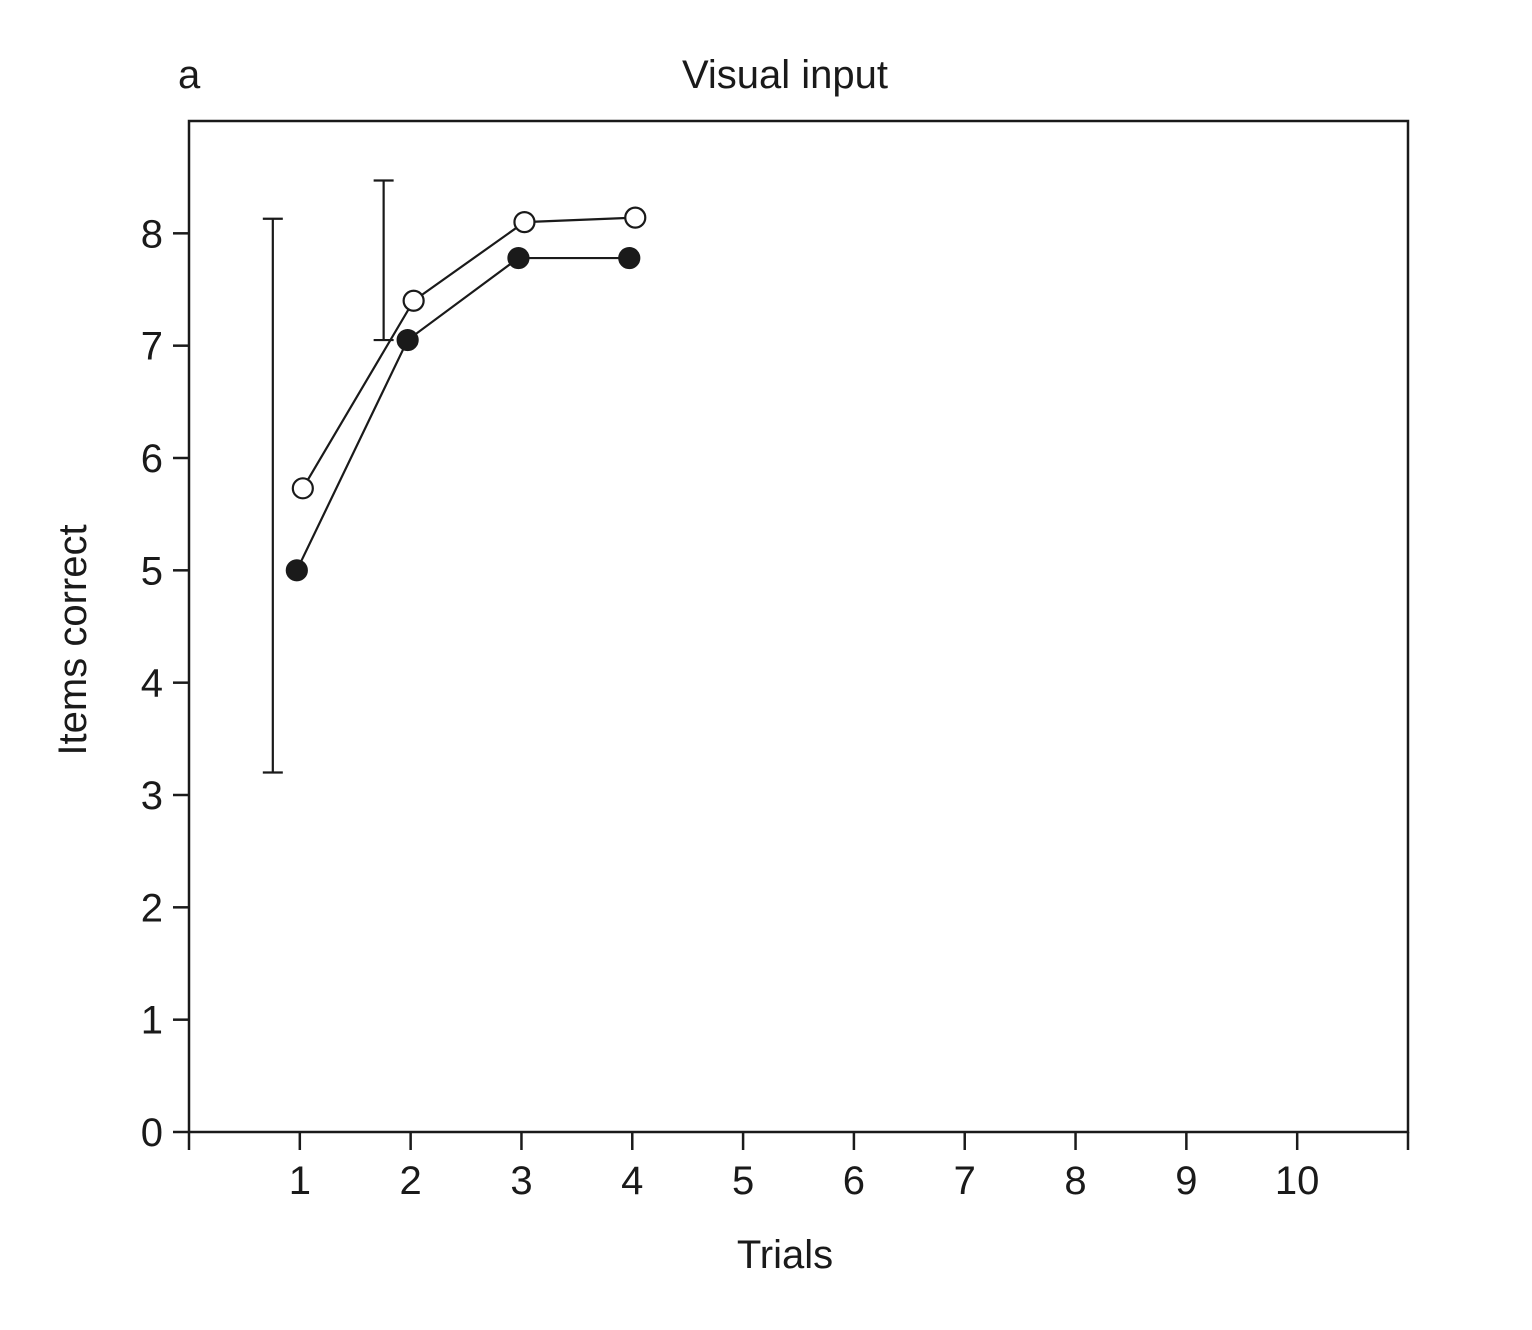  I want to click on x-tick-label: 3, so click(521, 1181).